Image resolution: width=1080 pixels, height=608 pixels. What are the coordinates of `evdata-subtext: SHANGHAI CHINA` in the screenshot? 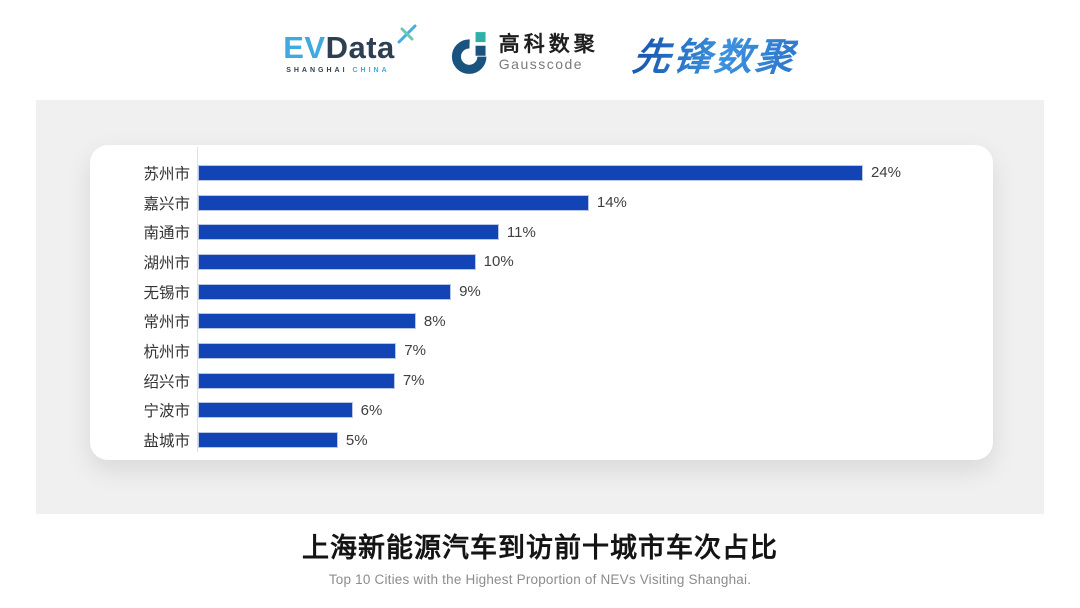 It's located at (350, 70).